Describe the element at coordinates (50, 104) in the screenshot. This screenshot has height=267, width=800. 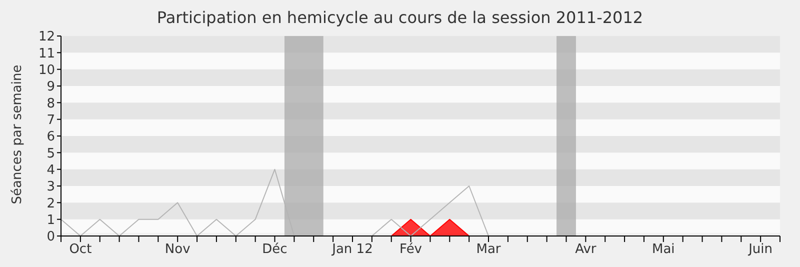
I see `y-tick-label: 8` at that location.